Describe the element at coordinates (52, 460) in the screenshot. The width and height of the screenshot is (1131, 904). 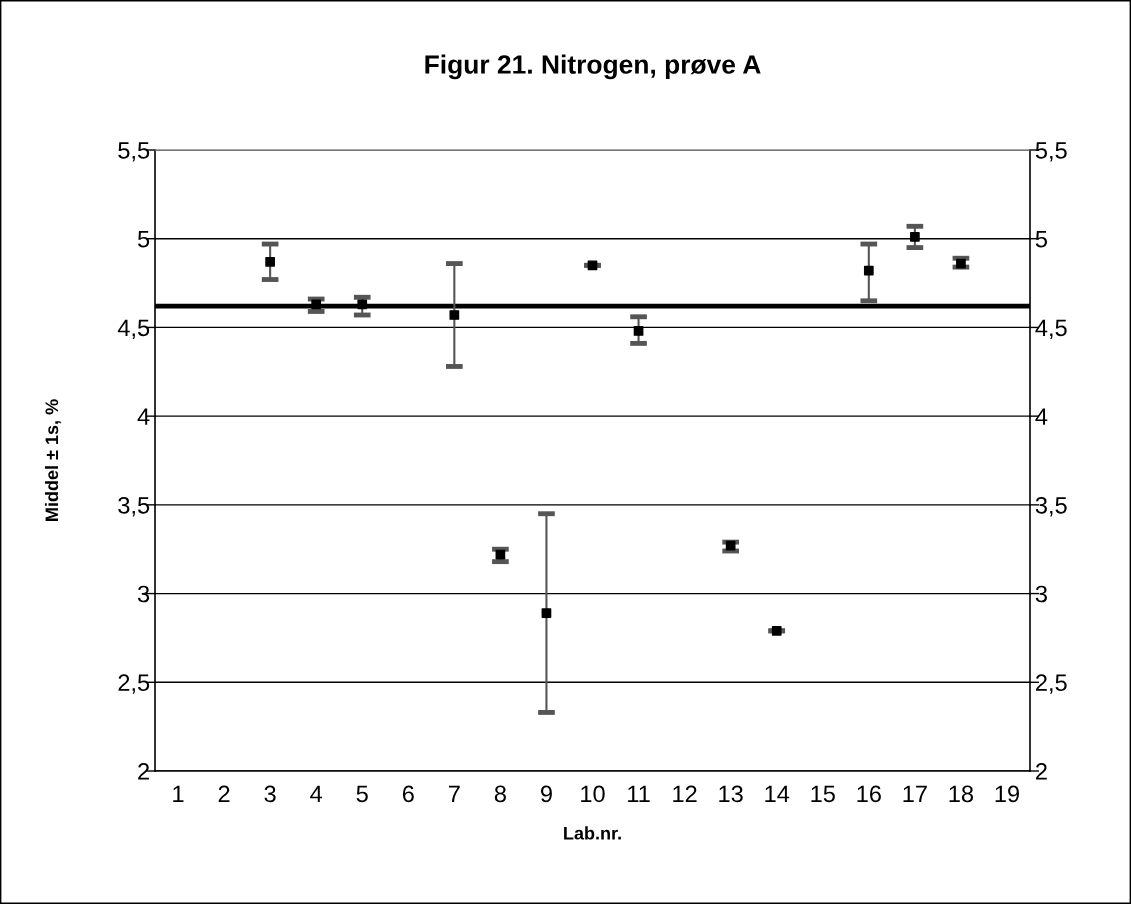
I see `y-axis-title: Middel ± 1s, %` at that location.